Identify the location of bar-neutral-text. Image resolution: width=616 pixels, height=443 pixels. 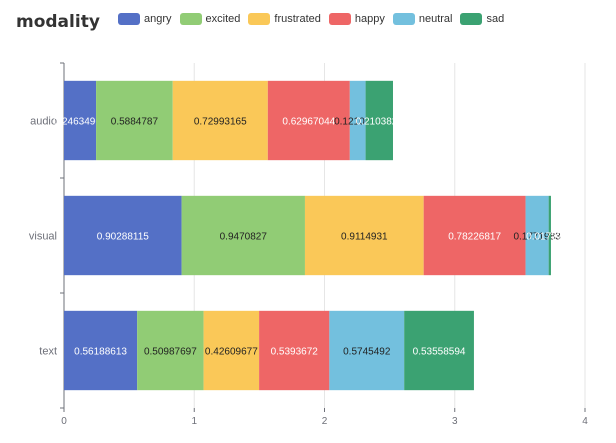
(367, 350).